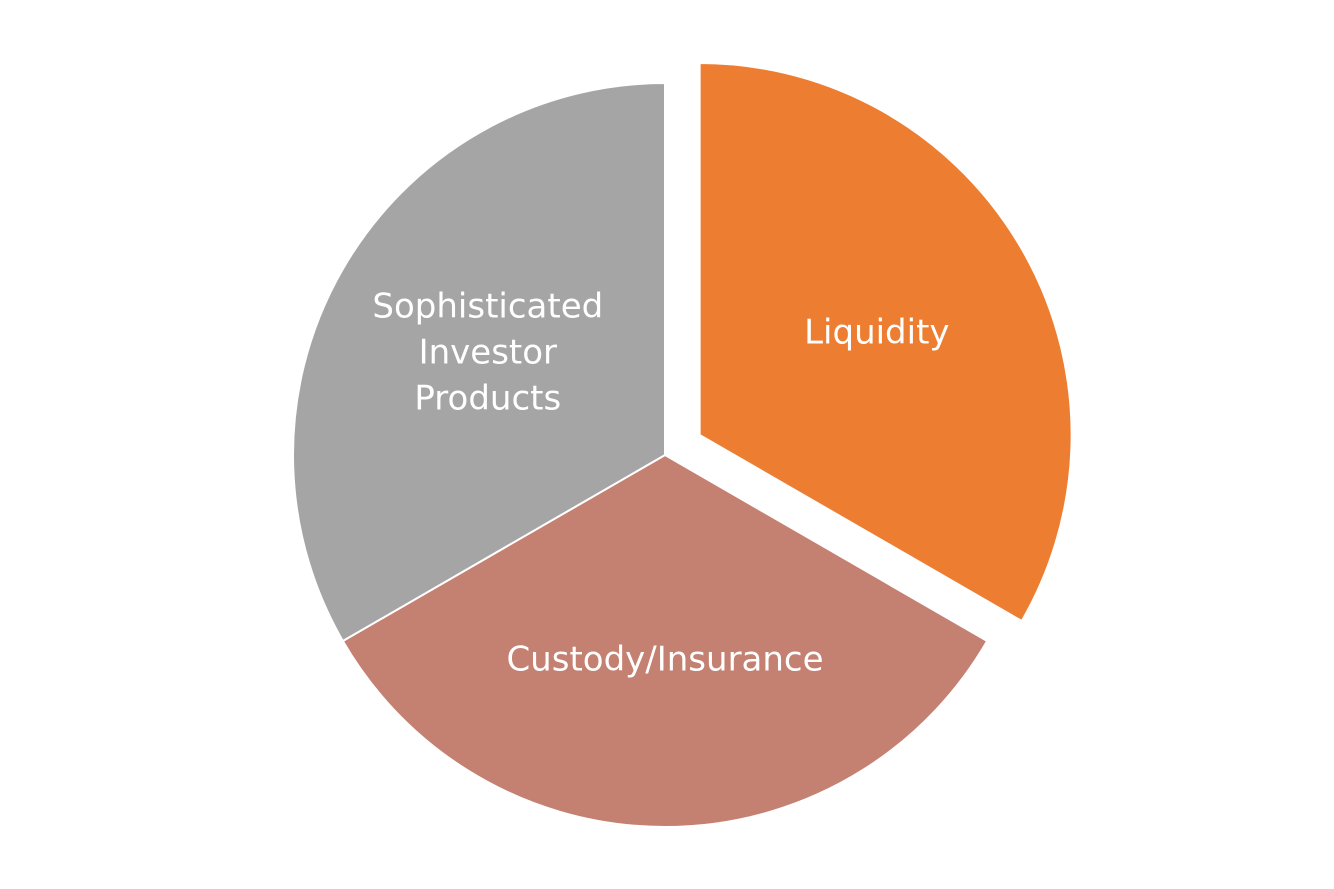 The height and width of the screenshot is (889, 1334). What do you see at coordinates (487, 307) in the screenshot?
I see `pie-label-line: Sophisticated` at bounding box center [487, 307].